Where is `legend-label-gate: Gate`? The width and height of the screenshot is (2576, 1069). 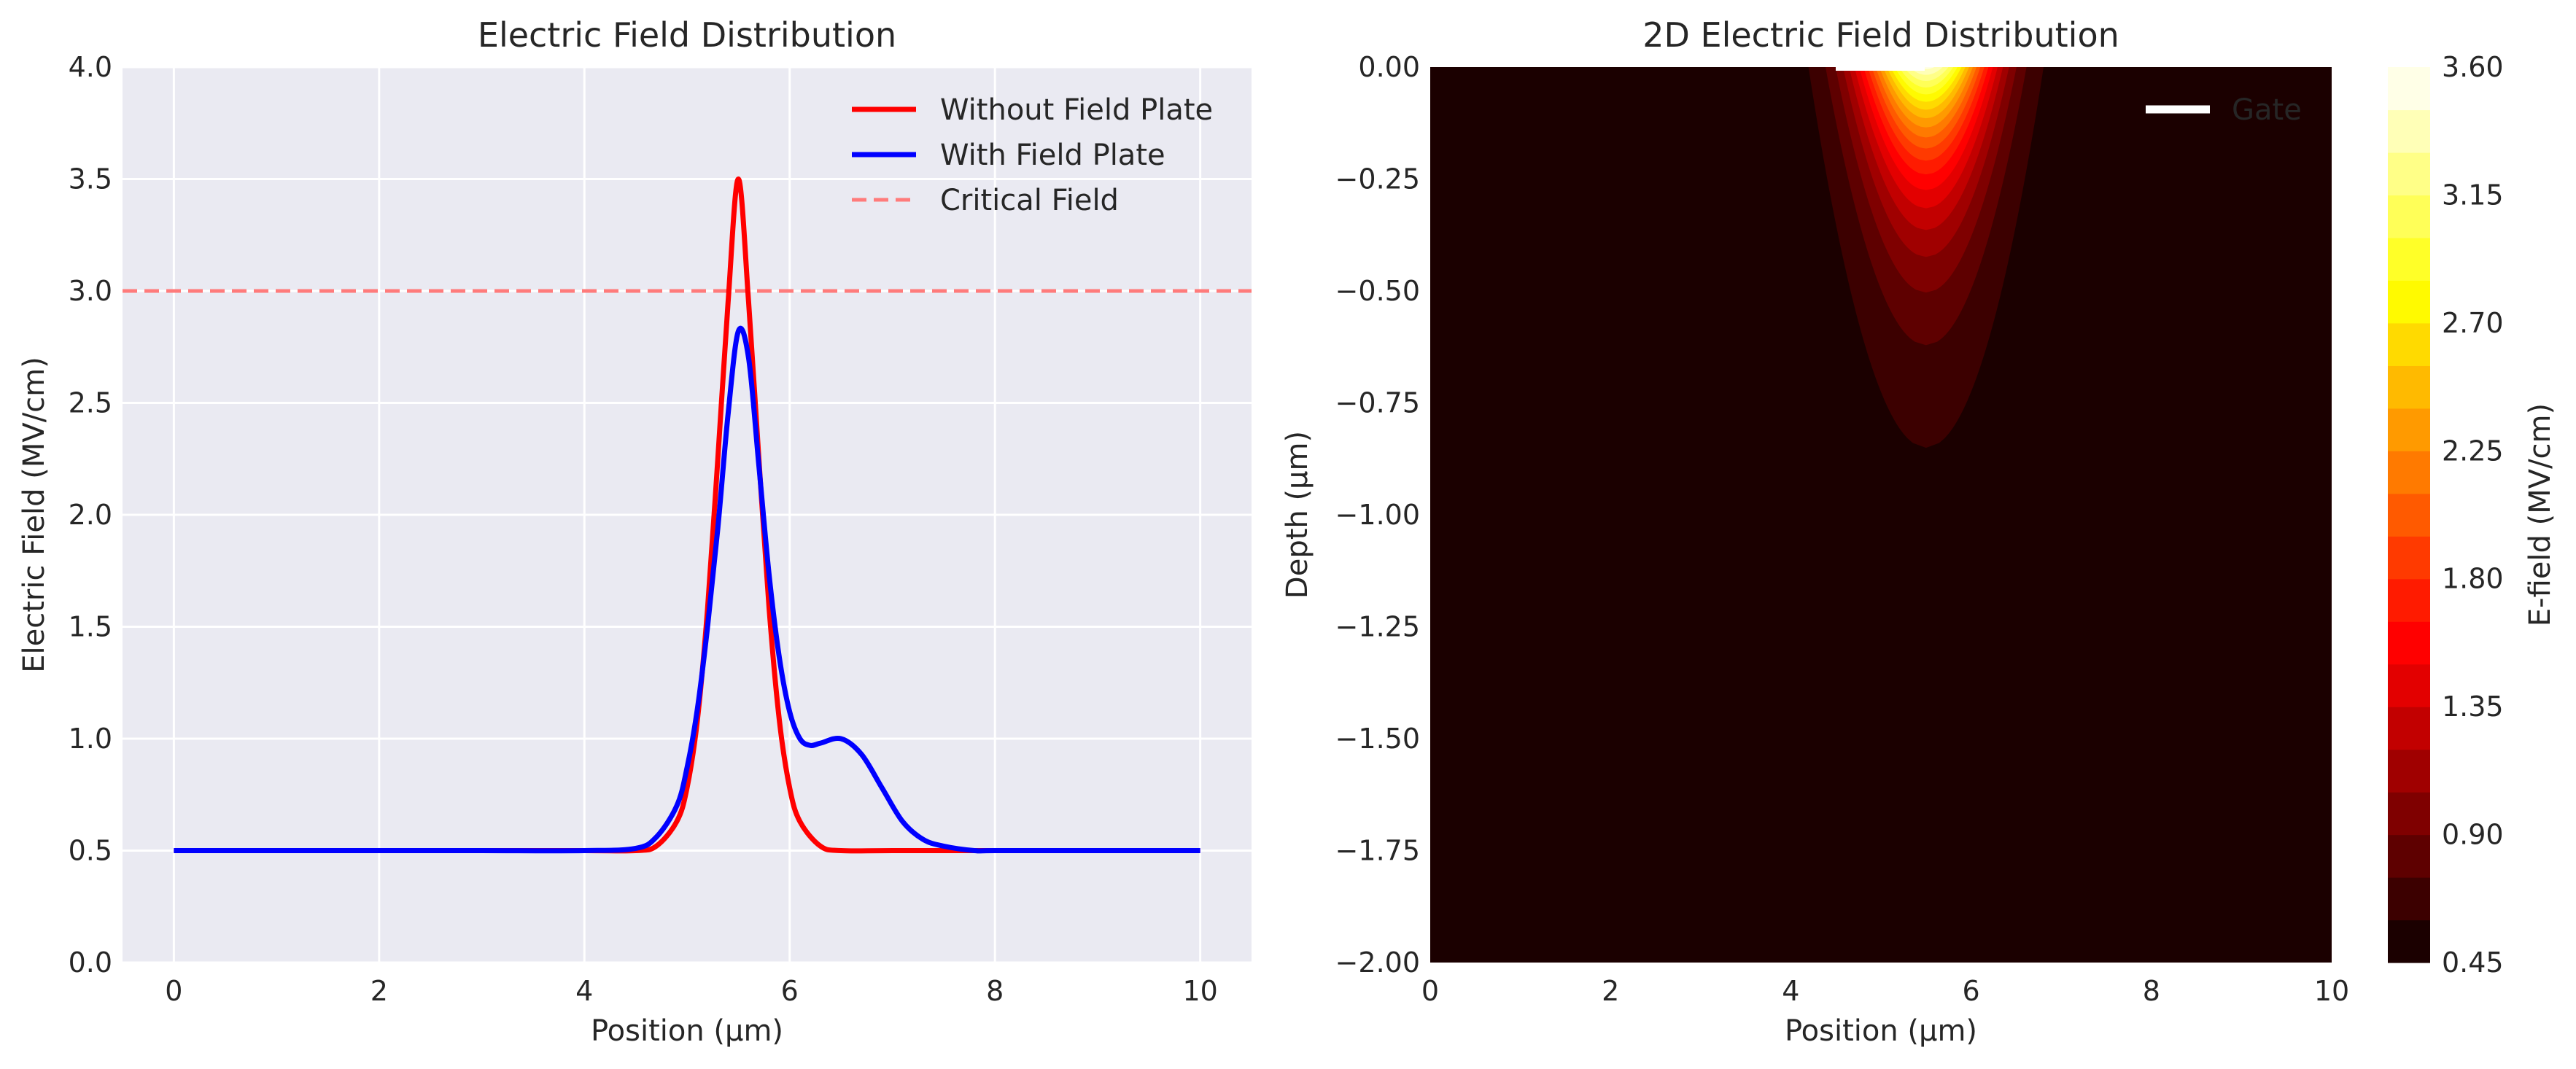 legend-label-gate: Gate is located at coordinates (2267, 110).